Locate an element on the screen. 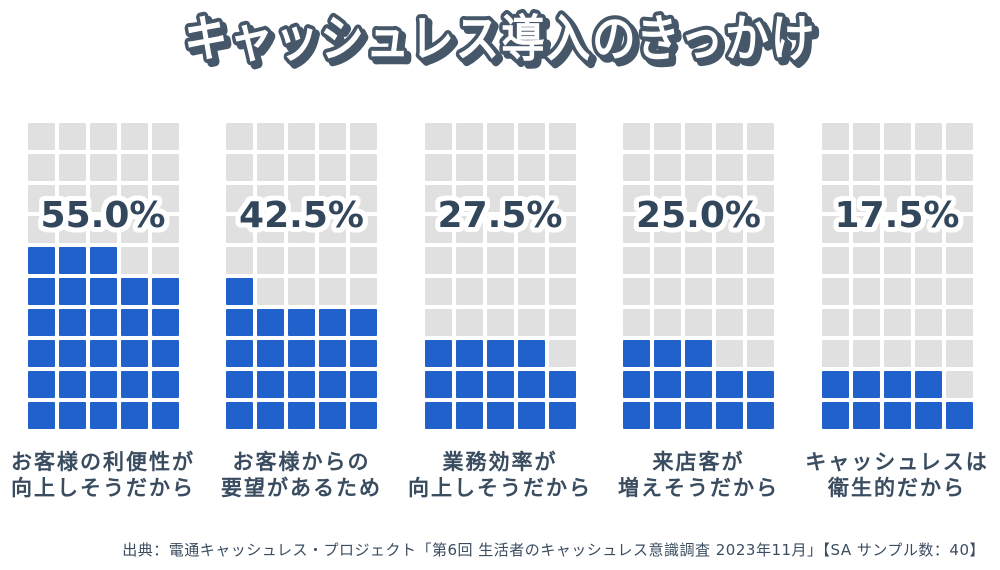 The width and height of the screenshot is (1000, 570). waffle-wrap: 55.0% is located at coordinates (103, 276).